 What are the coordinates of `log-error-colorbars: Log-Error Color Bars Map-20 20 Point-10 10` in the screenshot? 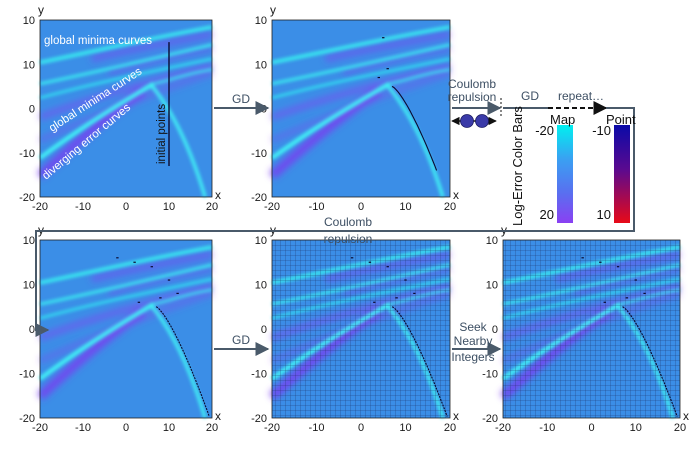 It's located at (573, 166).